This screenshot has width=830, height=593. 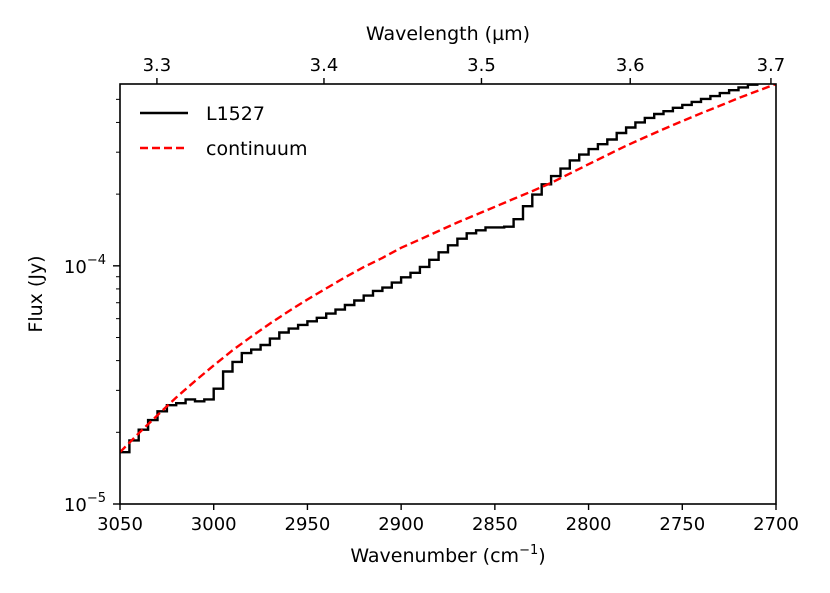 I want to click on x-top-tick-label: 3.5, so click(x=481, y=65).